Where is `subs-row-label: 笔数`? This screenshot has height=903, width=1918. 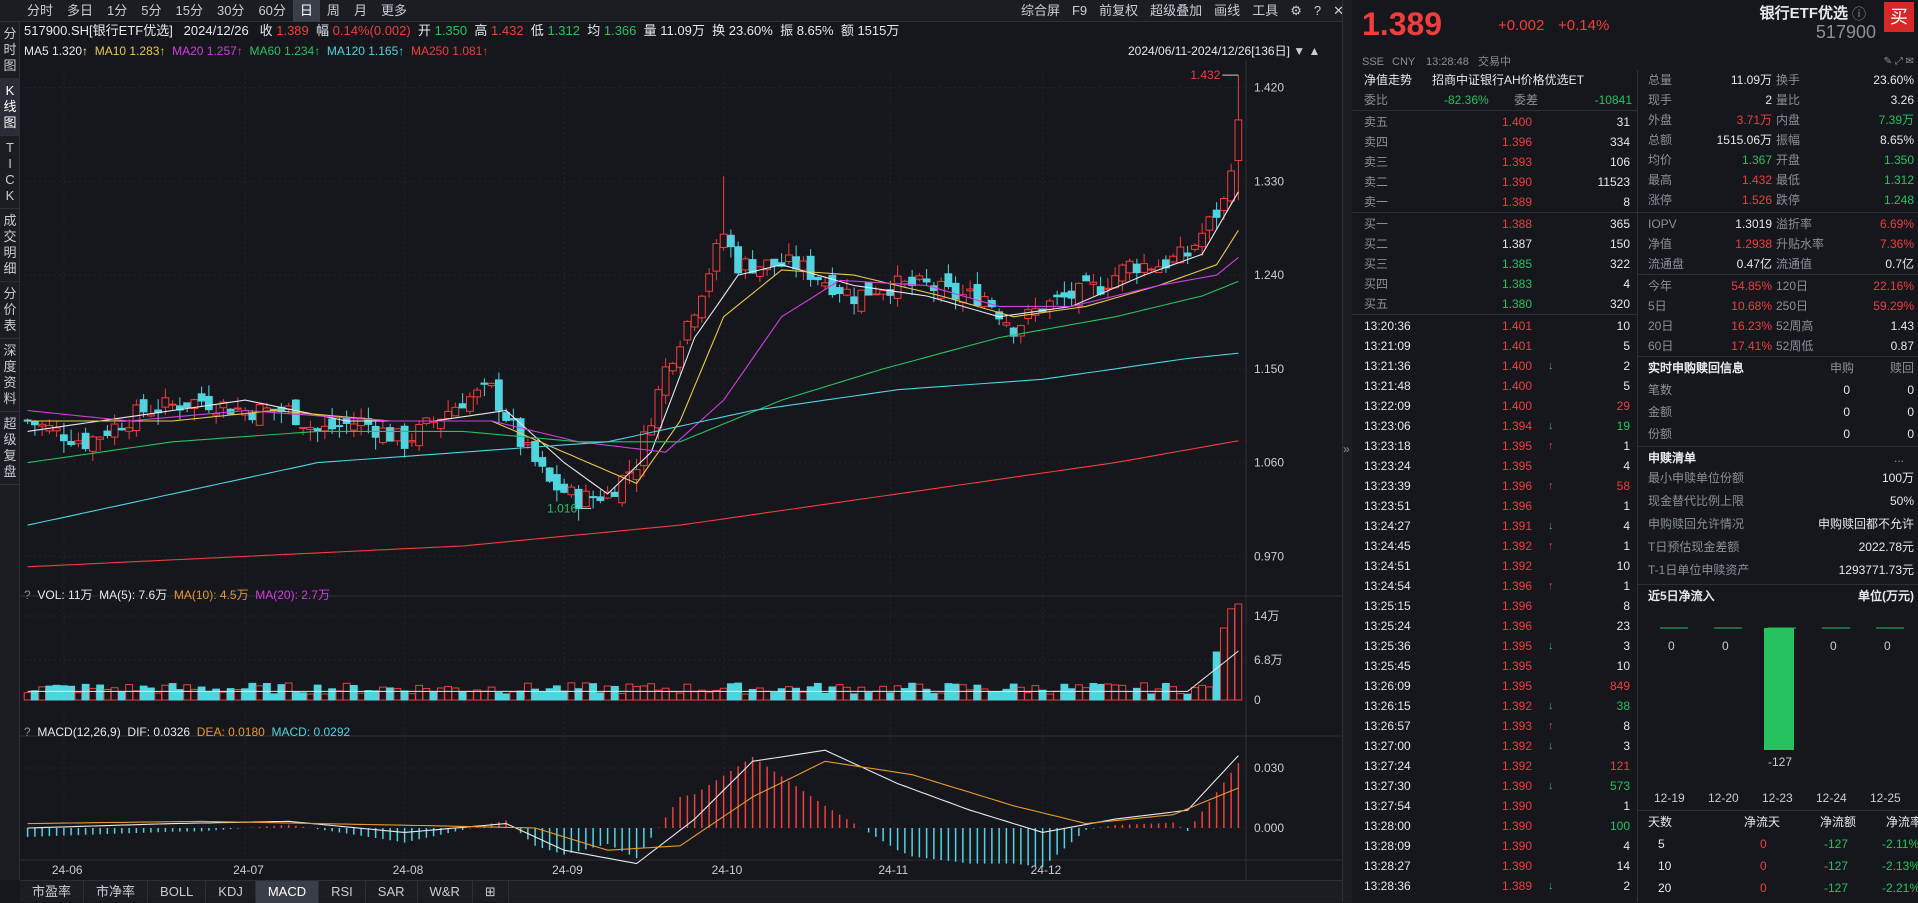 subs-row-label: 笔数 is located at coordinates (1660, 390).